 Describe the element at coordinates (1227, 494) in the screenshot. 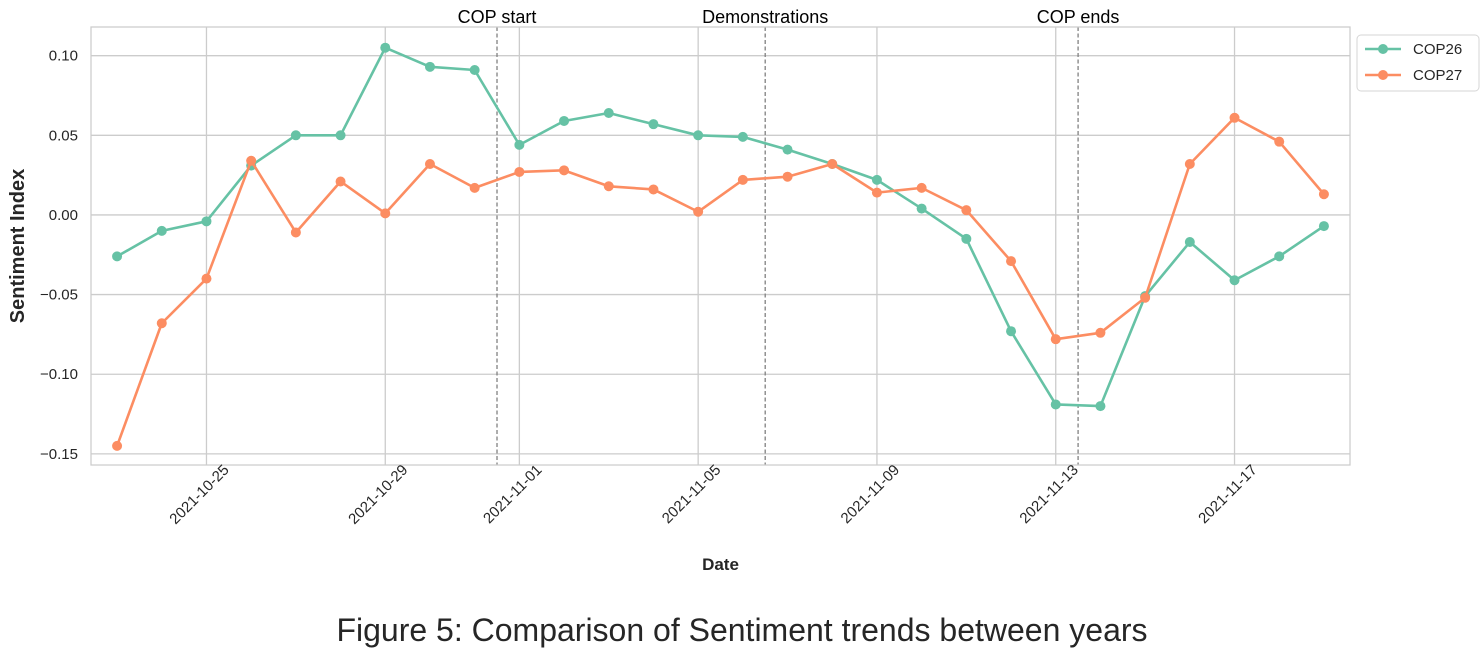

I see `x-tick-label: 2021-11-17` at that location.